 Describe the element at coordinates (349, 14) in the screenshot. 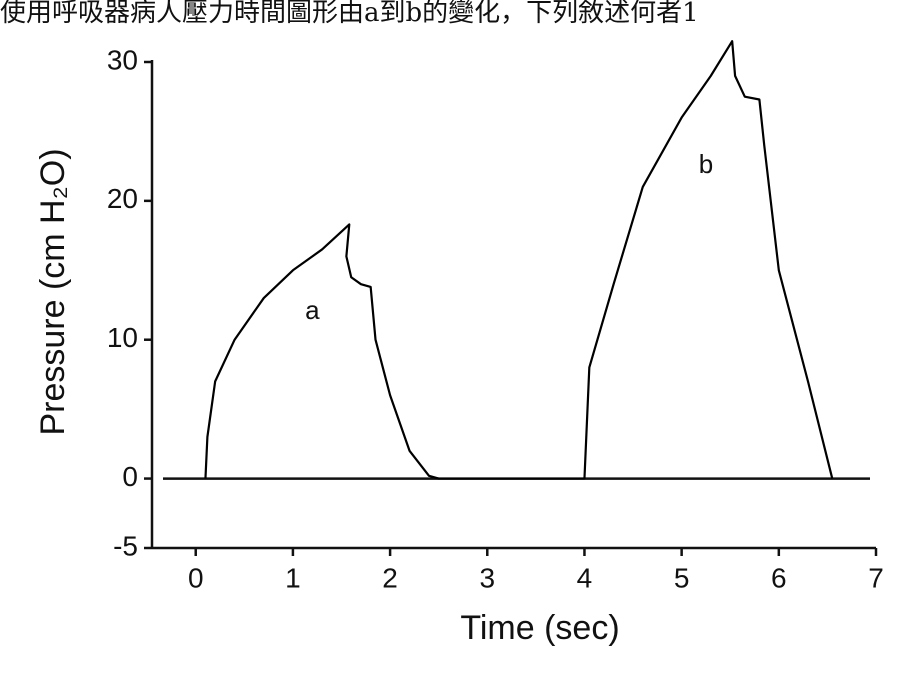

I see `caption: 使用呼吸器病人壓力時間圖形由a到b的變化，下列敘述何者1` at that location.